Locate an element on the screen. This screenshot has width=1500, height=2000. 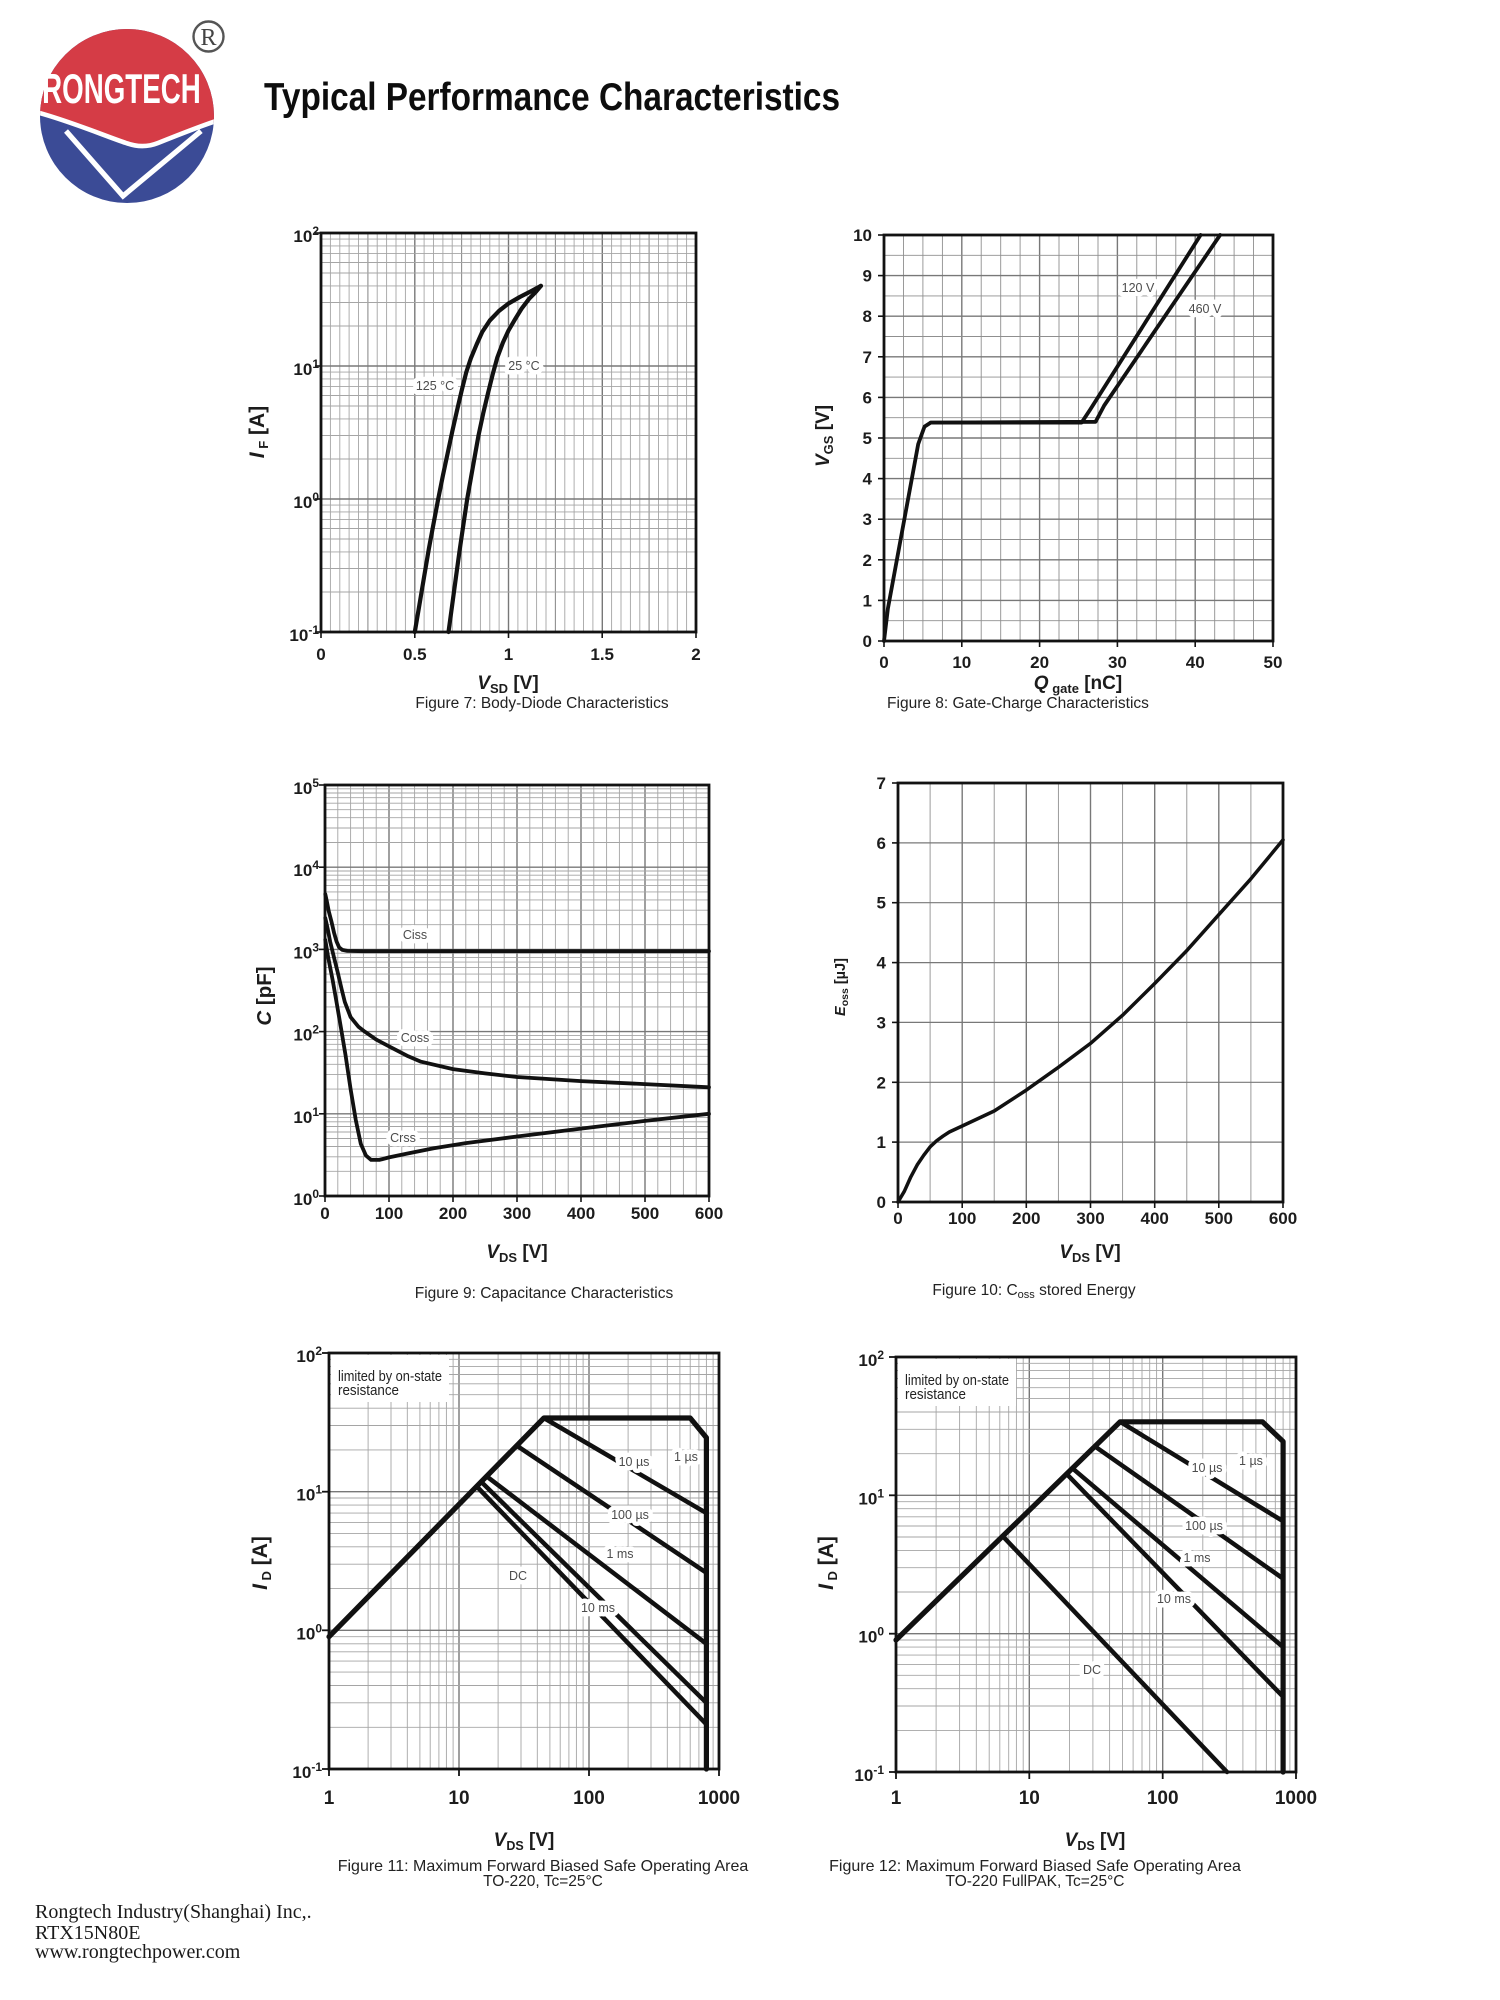
svg-text: R is located at coordinates (208, 38).